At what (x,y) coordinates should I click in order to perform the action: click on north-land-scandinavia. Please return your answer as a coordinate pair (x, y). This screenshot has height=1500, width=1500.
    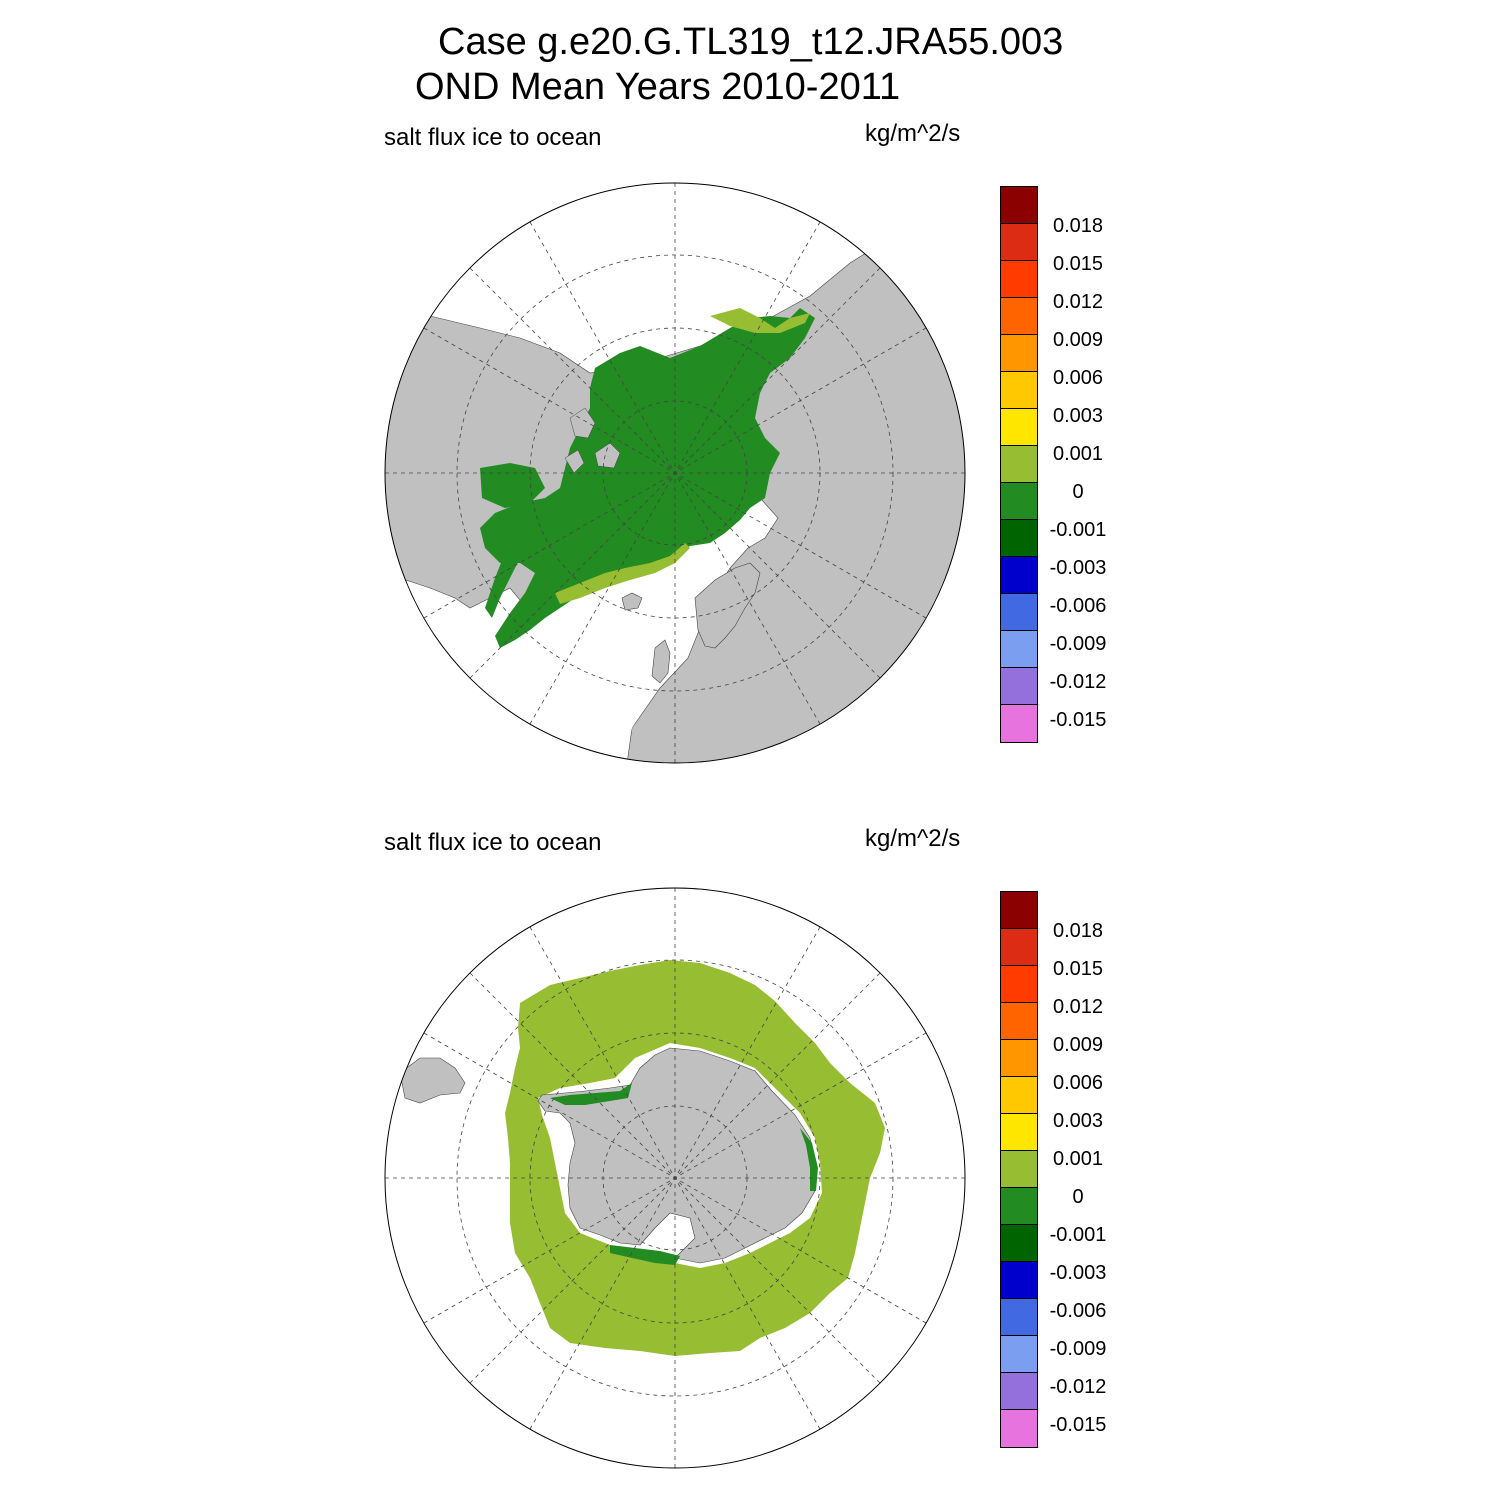
    Looking at the image, I should click on (727, 605).